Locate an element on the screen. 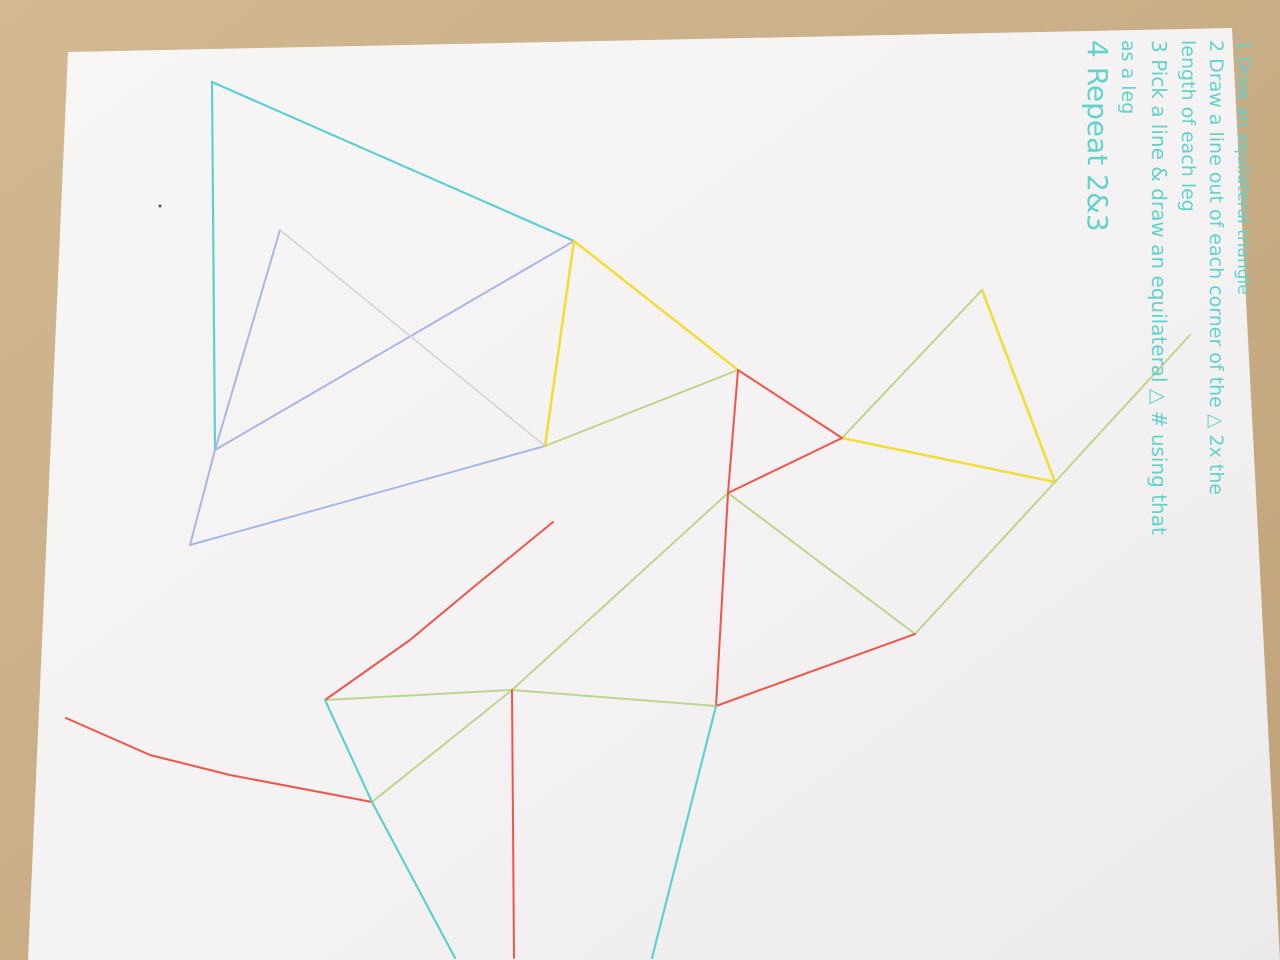 The image size is (1280, 960). cyan-triangle is located at coordinates (393, 266).